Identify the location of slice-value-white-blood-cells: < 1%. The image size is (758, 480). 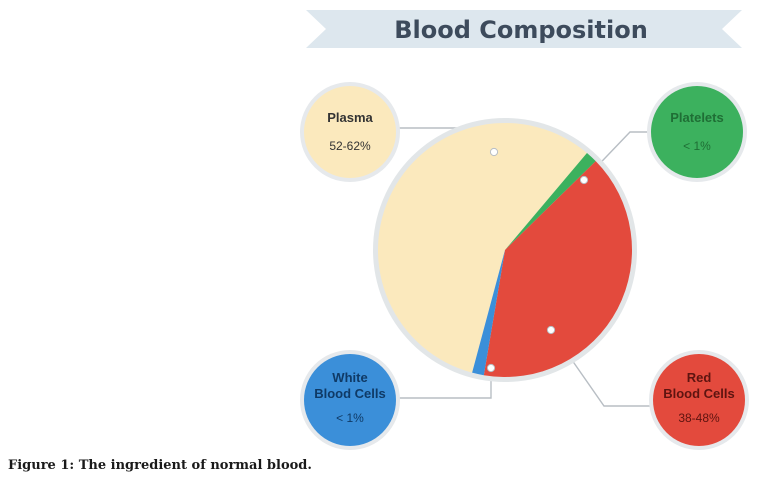
(350, 418).